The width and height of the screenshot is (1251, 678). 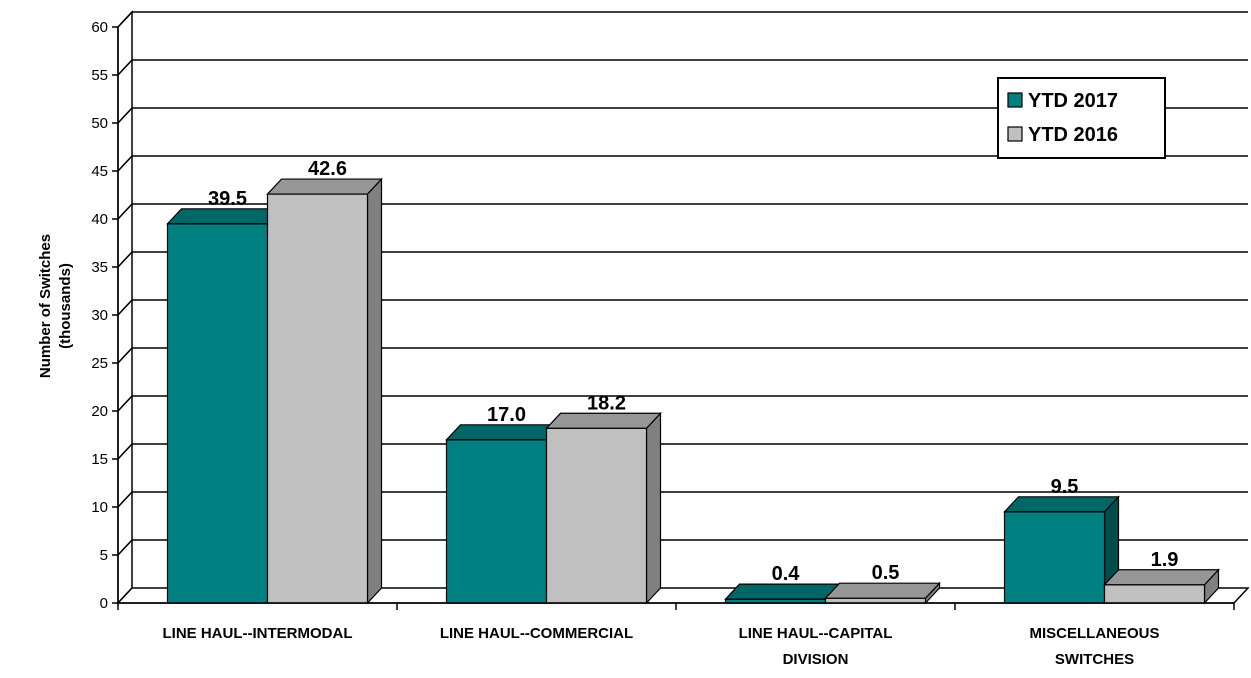 I want to click on y-tick-label: 25, so click(x=99, y=363).